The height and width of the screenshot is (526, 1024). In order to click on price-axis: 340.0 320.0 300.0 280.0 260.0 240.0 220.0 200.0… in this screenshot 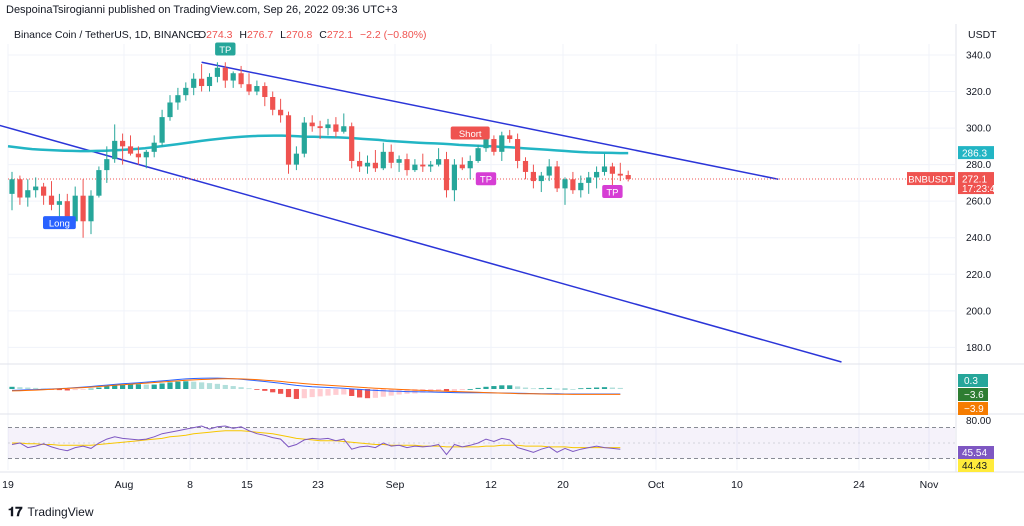, I will do `click(954, 202)`.